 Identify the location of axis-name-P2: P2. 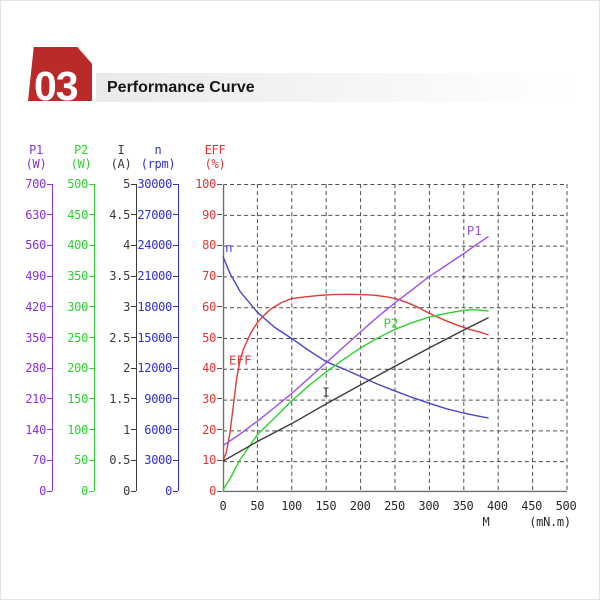
(81, 150).